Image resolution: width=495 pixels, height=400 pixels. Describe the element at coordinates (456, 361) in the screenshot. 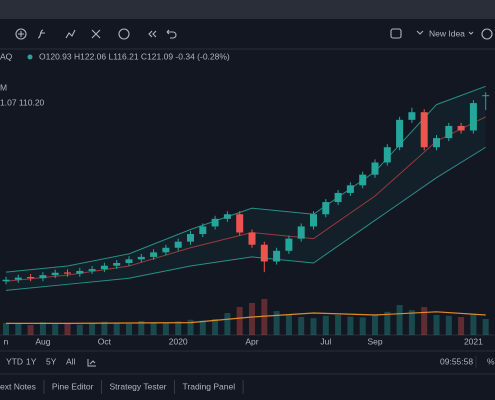

I see `clock: 09:55:58` at that location.